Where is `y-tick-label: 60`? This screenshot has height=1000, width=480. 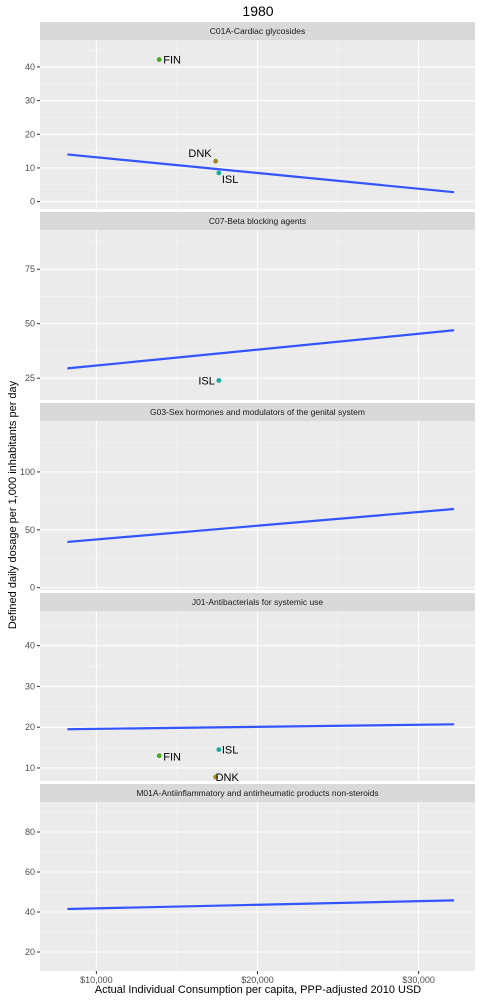
y-tick-label: 60 is located at coordinates (30, 872).